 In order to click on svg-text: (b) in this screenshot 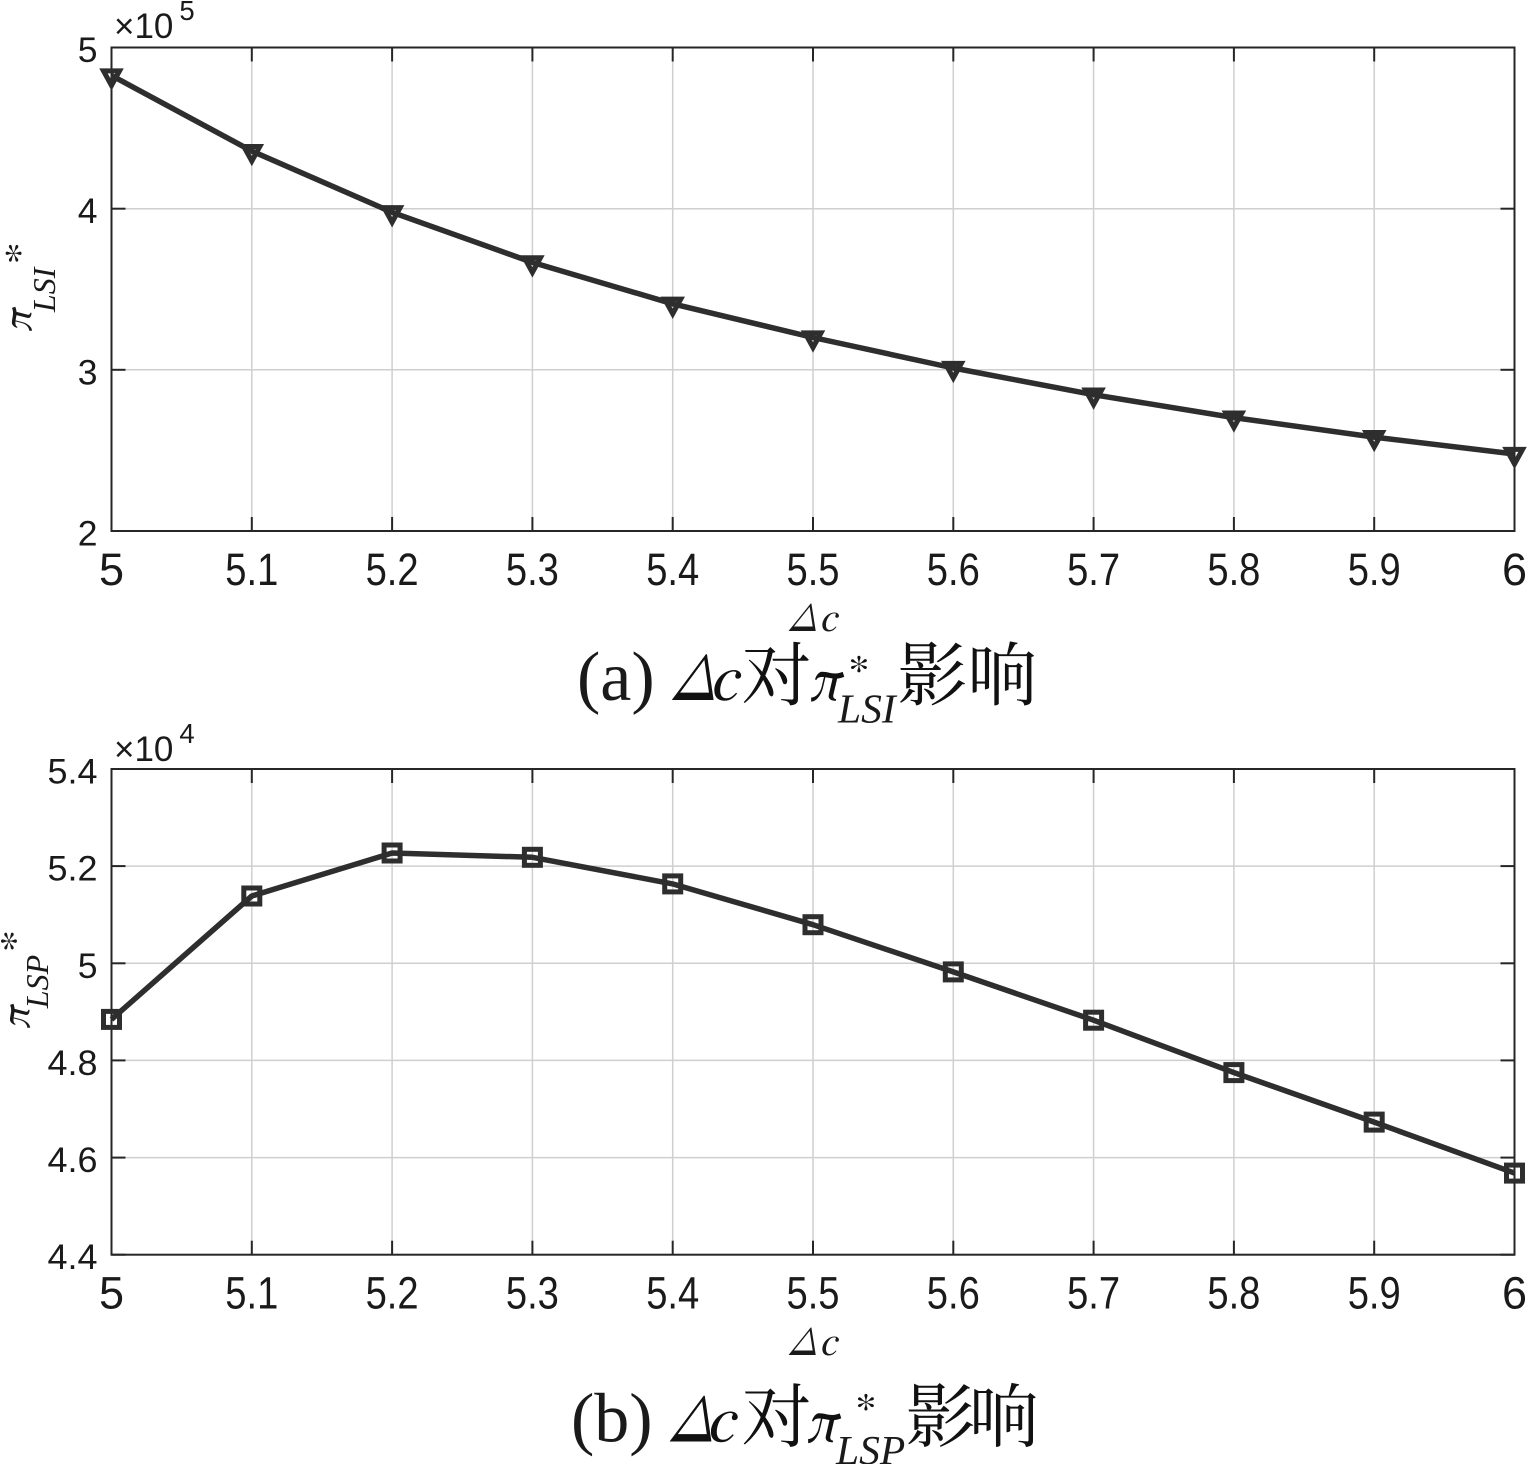, I will do `click(612, 1419)`.